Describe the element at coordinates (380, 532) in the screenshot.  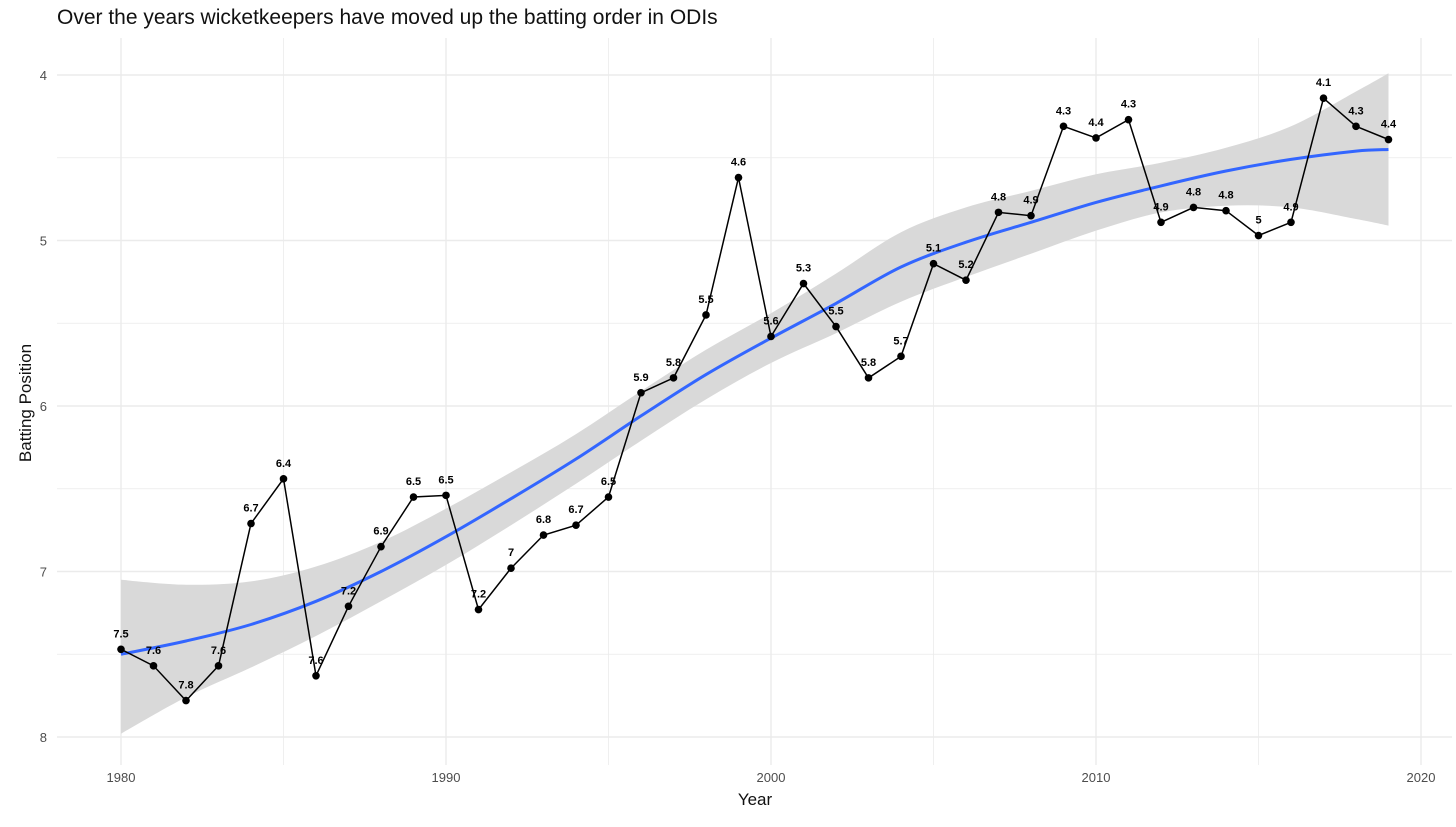
I see `data-label: 6.9` at that location.